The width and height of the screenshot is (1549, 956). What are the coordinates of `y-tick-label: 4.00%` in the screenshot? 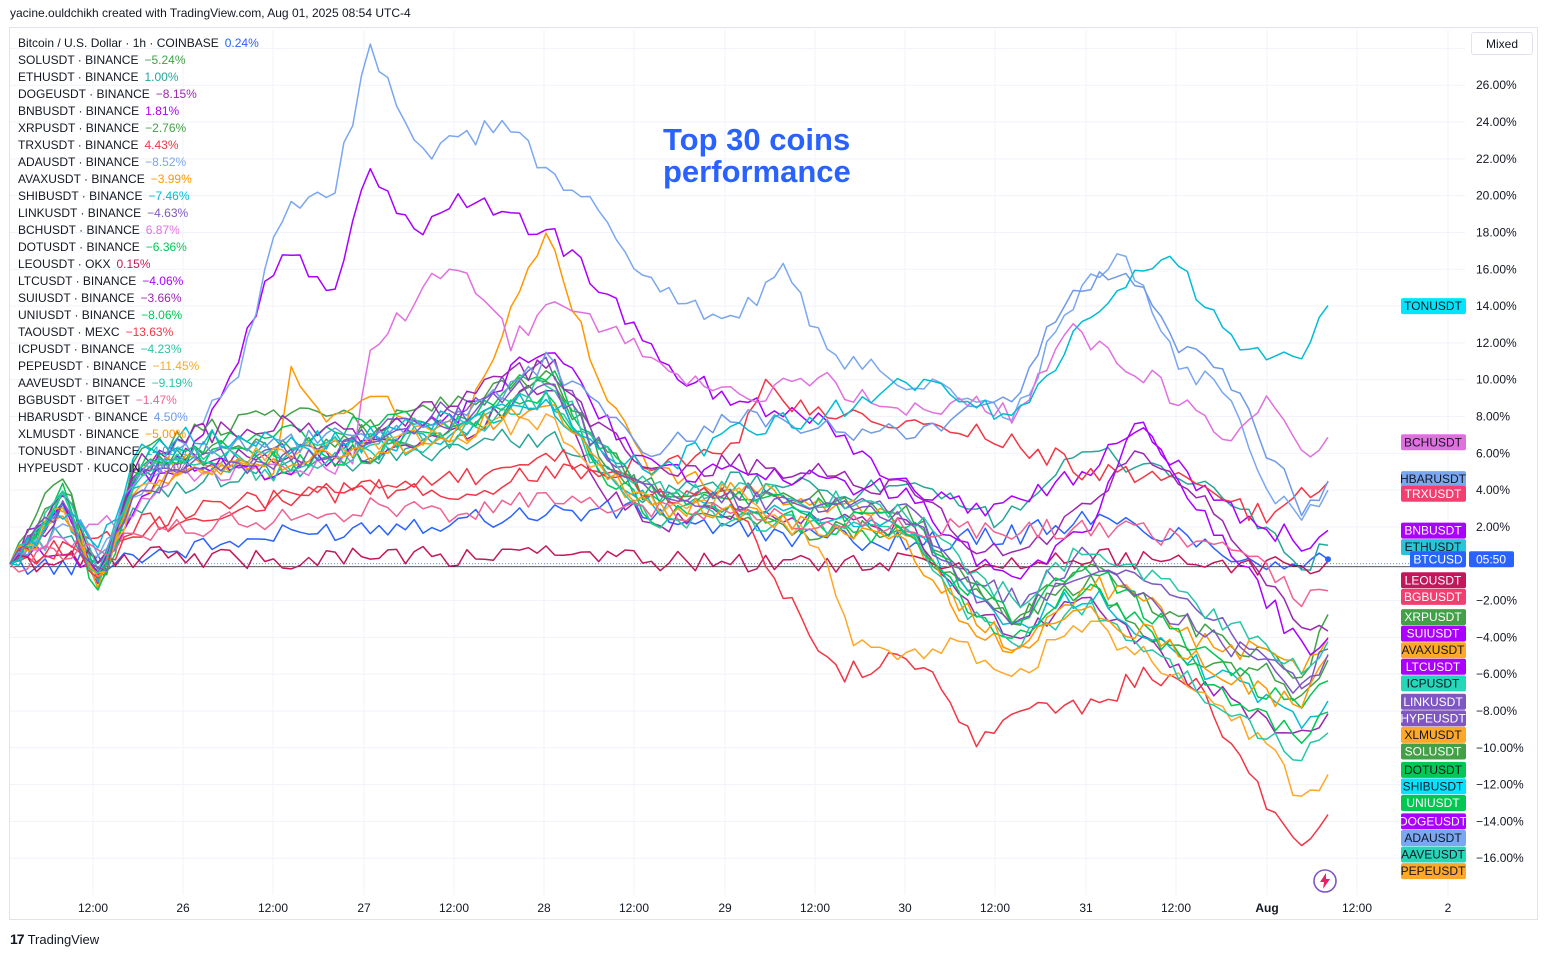 It's located at (1493, 490).